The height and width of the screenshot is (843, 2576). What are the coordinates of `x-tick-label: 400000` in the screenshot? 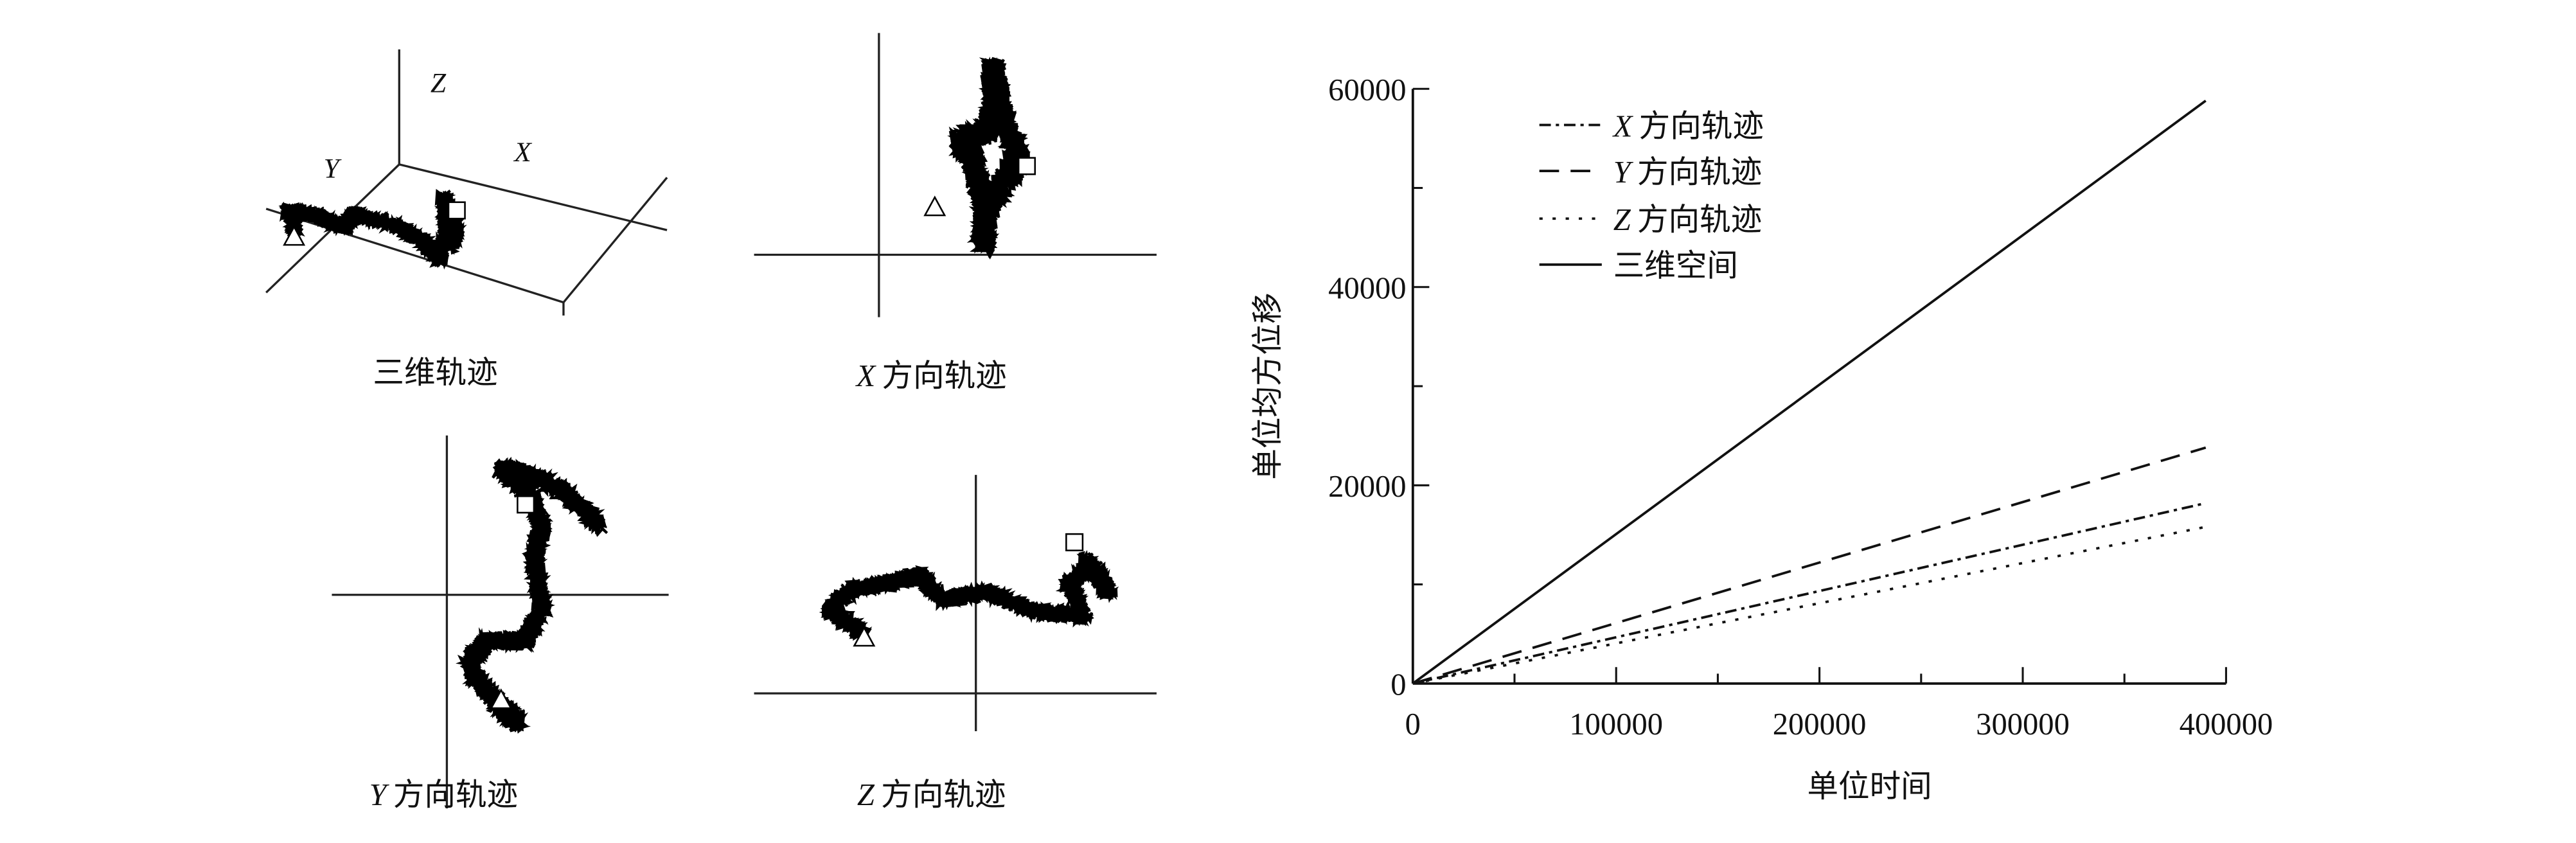 It's located at (2227, 724).